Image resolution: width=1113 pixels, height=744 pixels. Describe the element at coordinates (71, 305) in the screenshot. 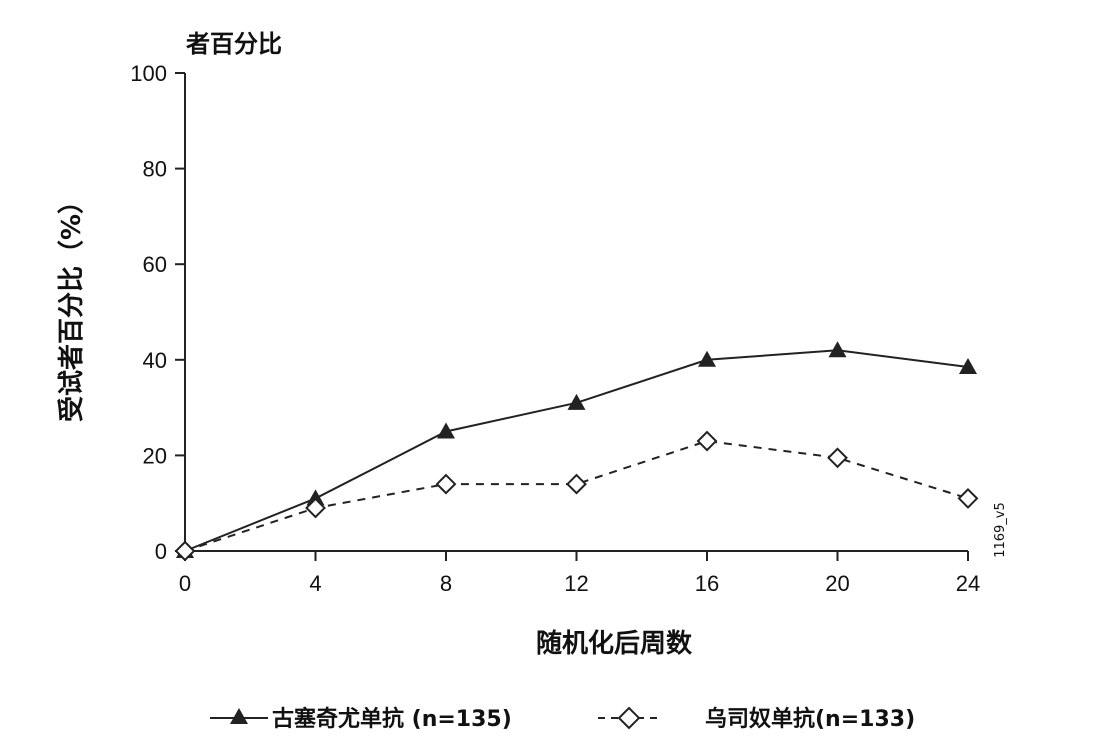

I see `y-axis-label: 受试者百分比（%）` at that location.